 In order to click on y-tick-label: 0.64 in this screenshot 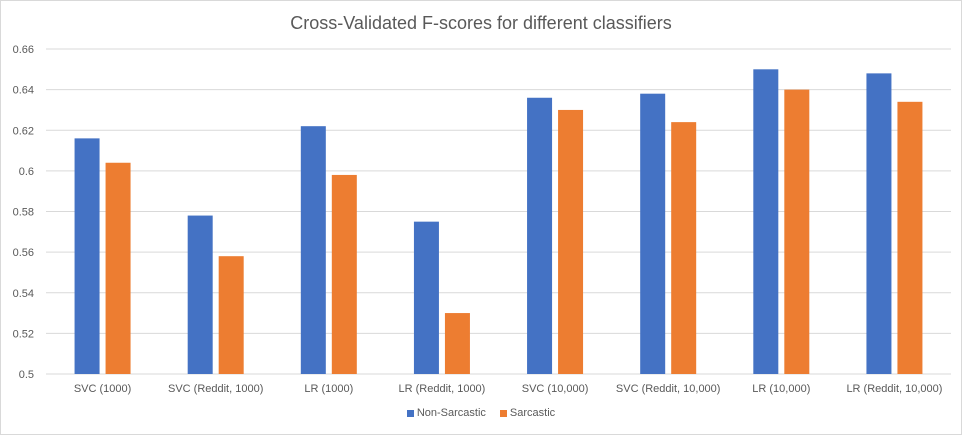, I will do `click(23, 91)`.